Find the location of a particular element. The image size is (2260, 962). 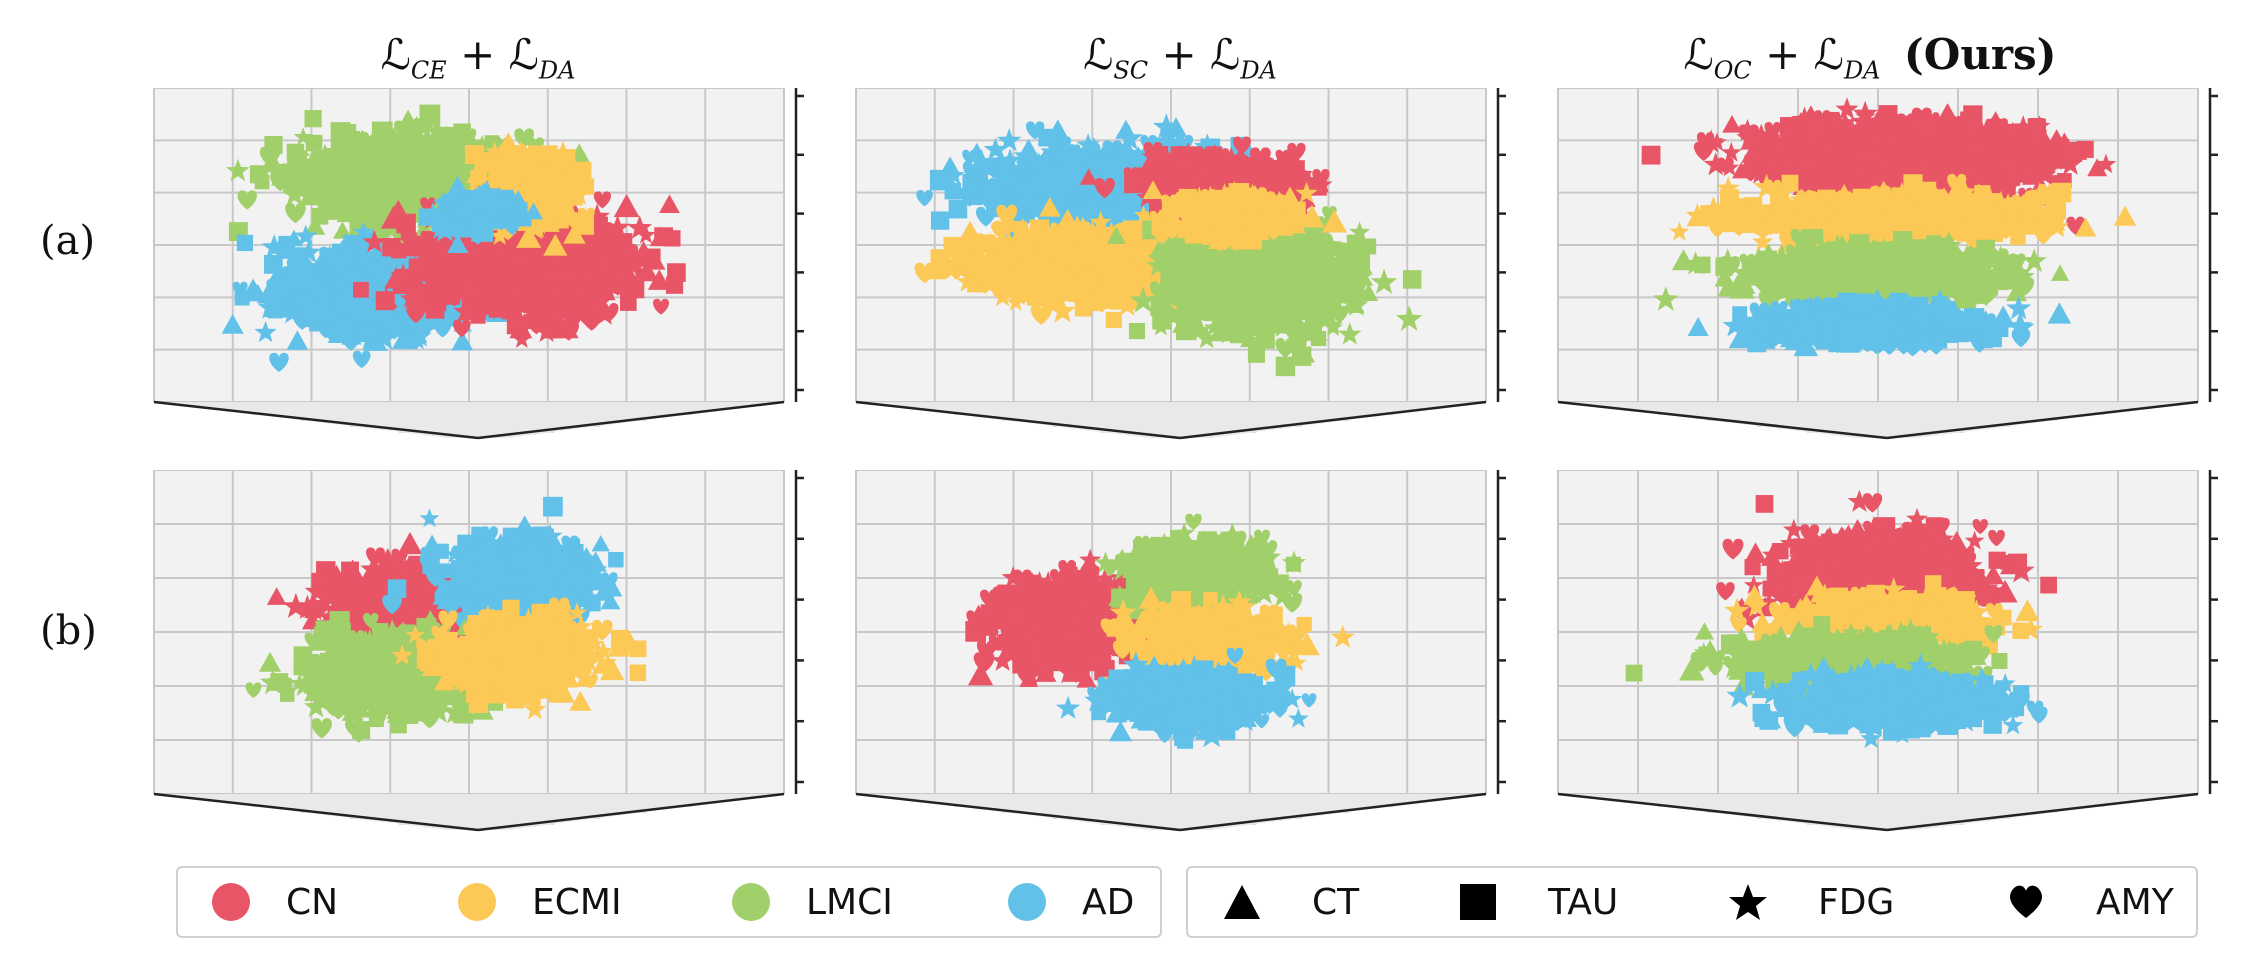

scatter-plot-a-ce is located at coordinates (478, 264).